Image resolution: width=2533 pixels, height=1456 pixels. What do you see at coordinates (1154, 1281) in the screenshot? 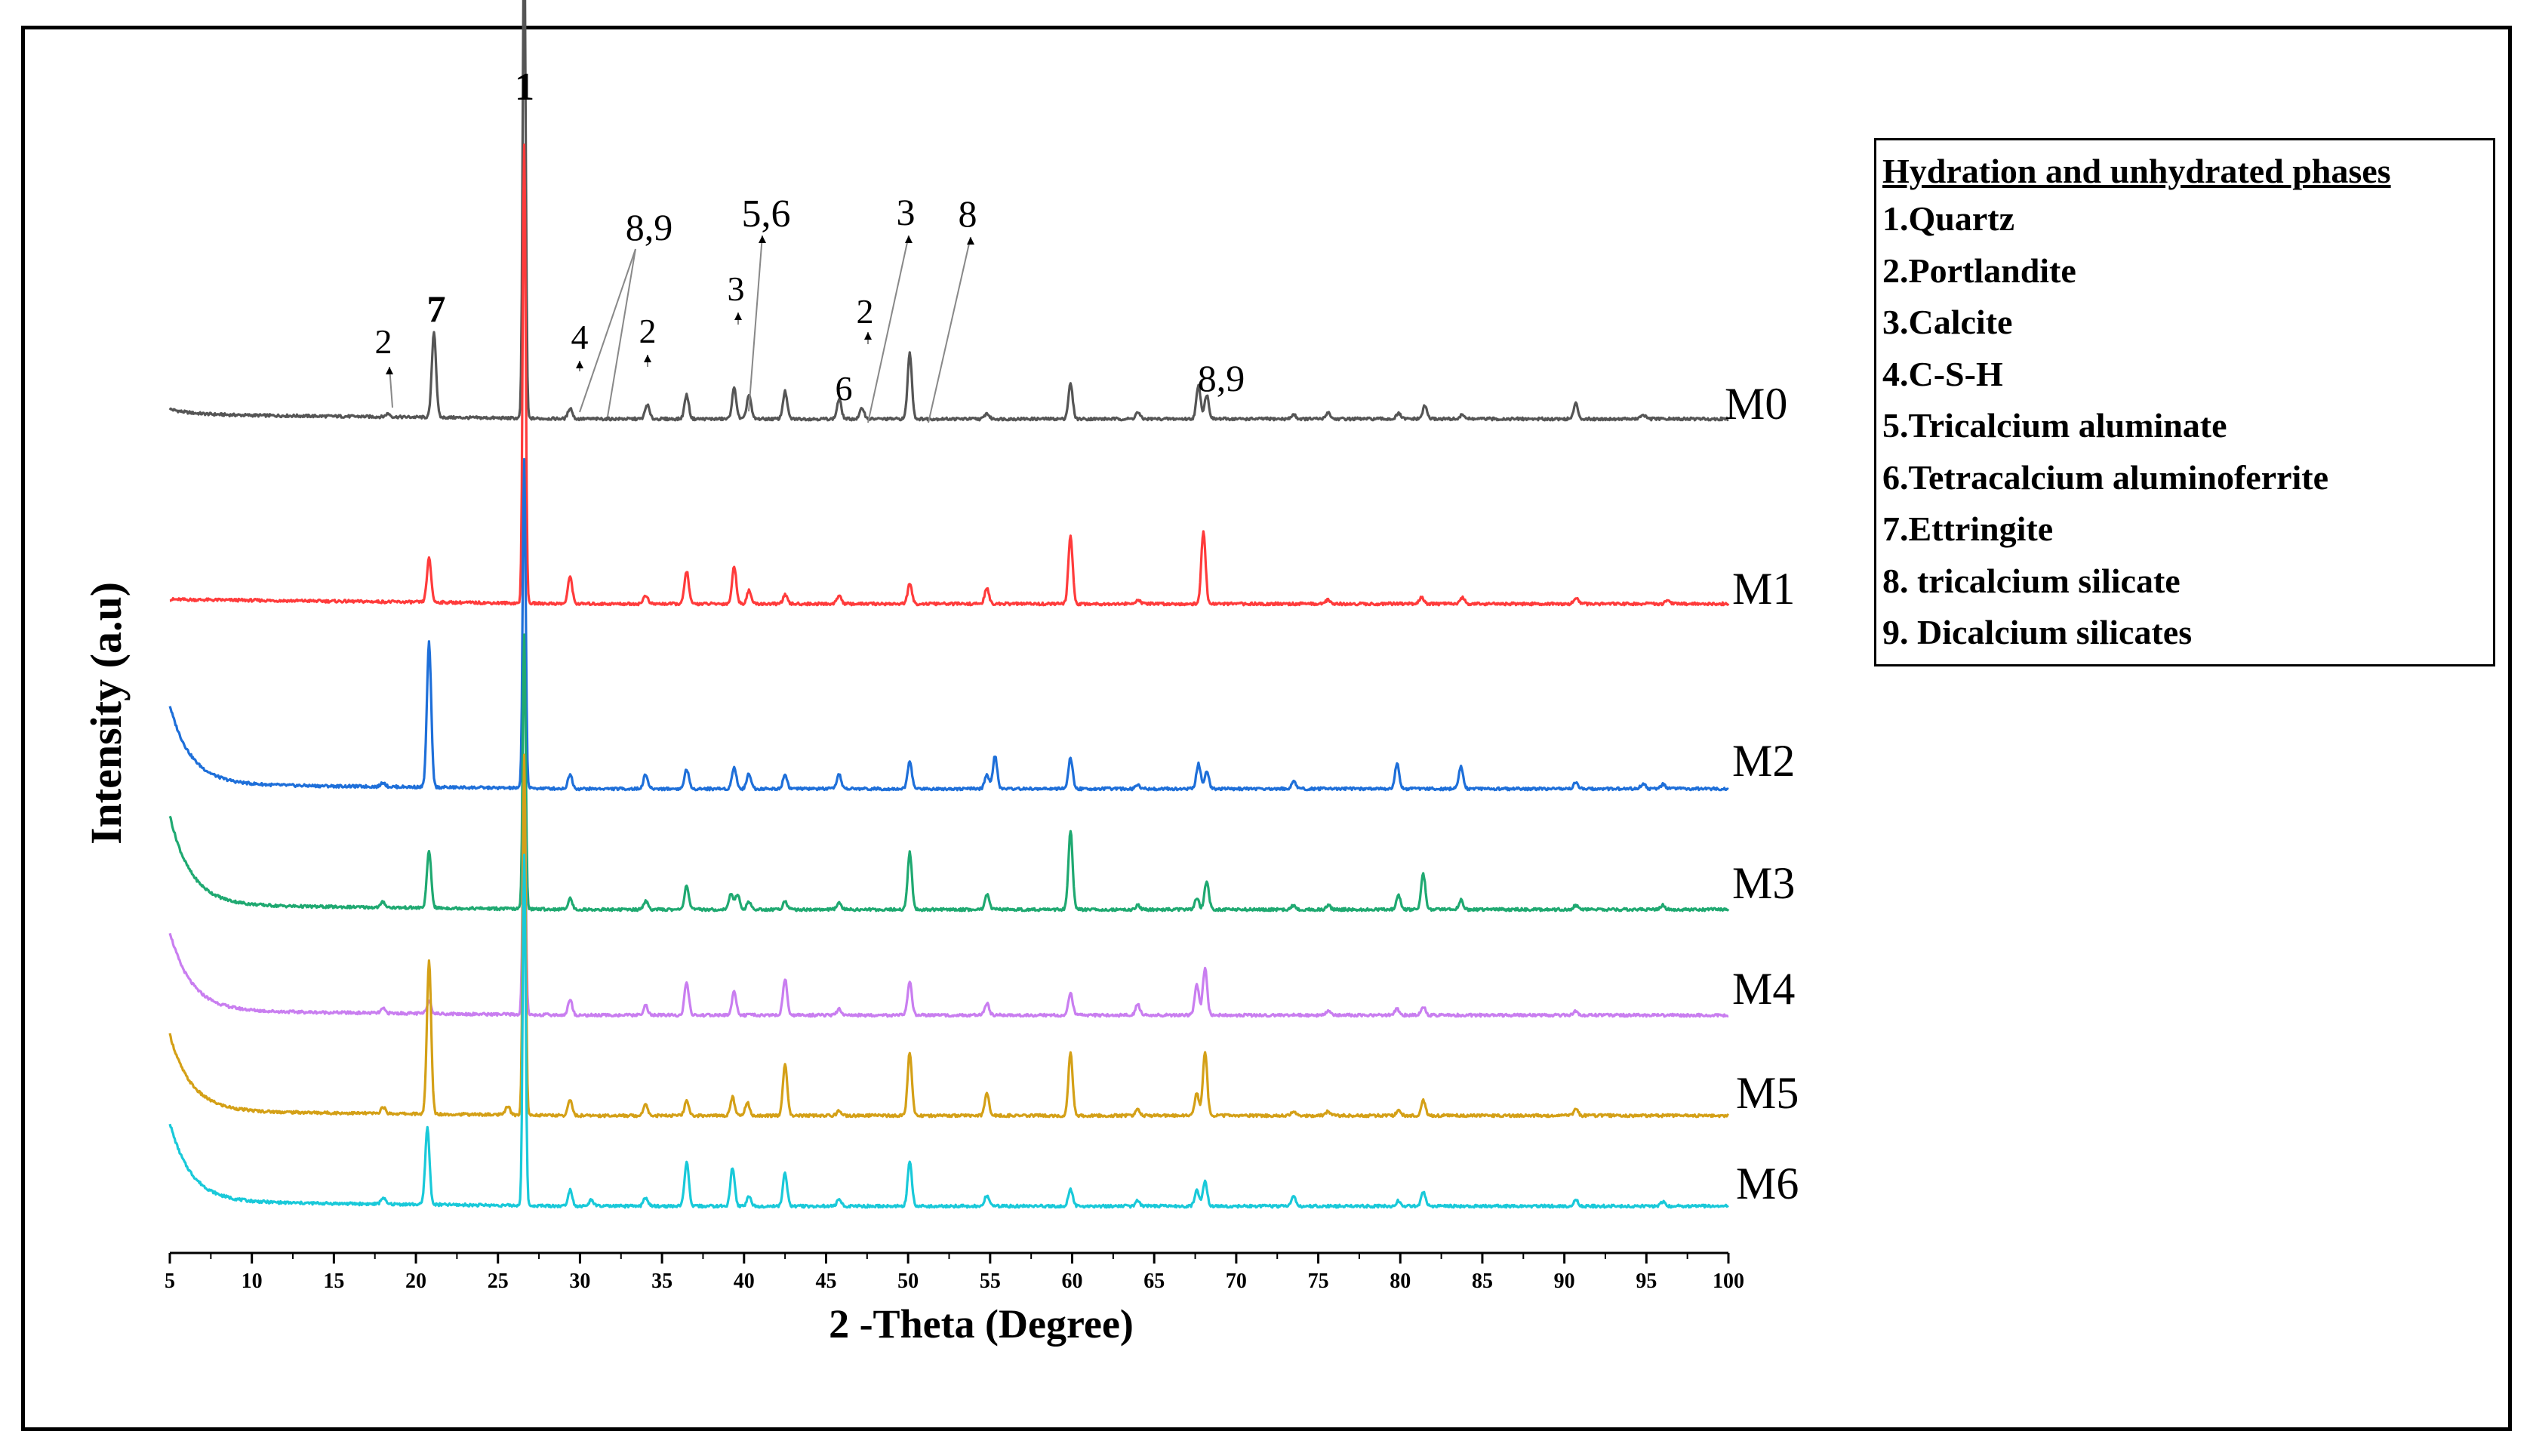
I see `x-tick-label-65: 65` at bounding box center [1154, 1281].